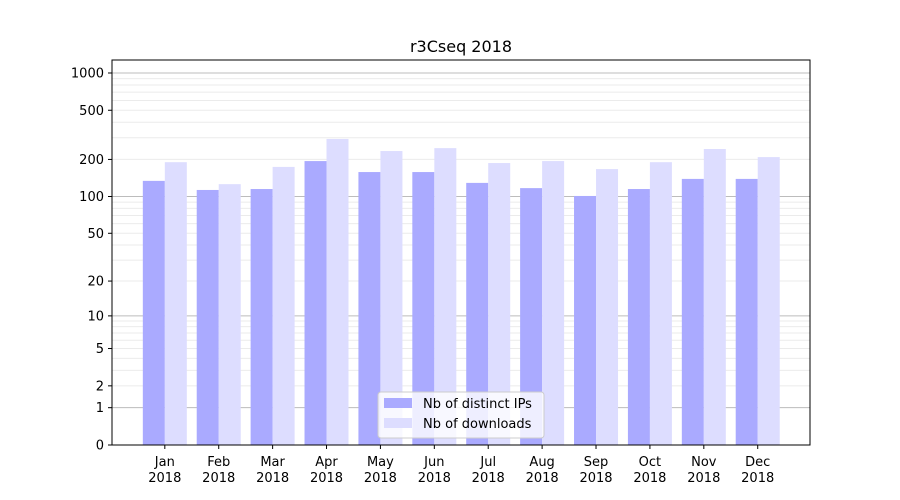  Describe the element at coordinates (100, 386) in the screenshot. I see `y-tick-label: 2` at that location.